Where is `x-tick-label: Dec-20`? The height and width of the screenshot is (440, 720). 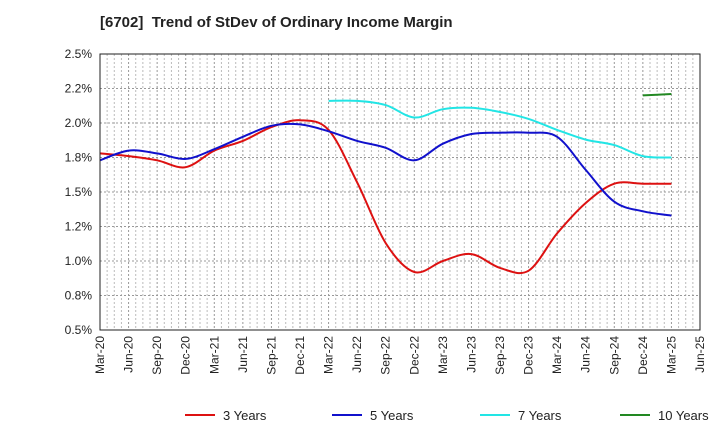
x-tick-label: Dec-20 is located at coordinates (186, 355).